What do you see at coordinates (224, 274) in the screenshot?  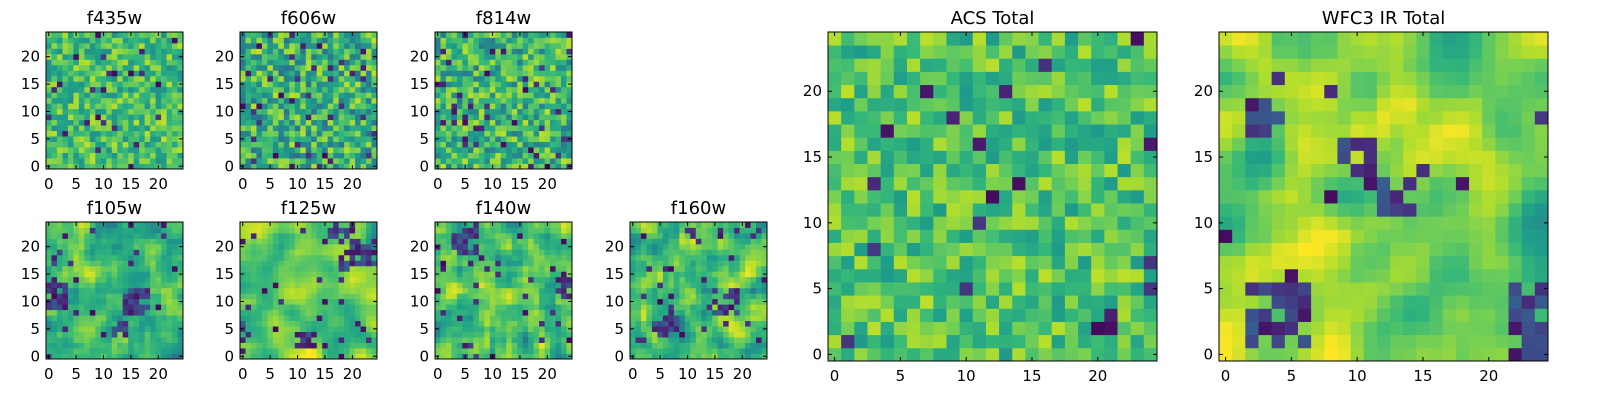 I see `y-tick-label: 15` at bounding box center [224, 274].